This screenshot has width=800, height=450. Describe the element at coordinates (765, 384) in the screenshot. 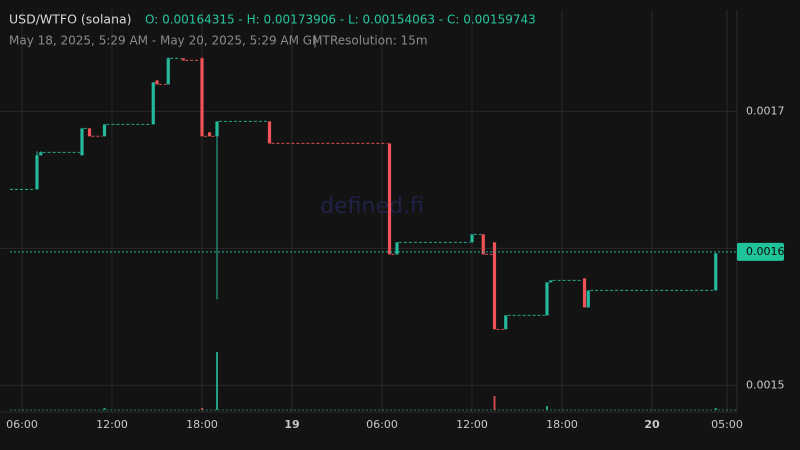

I see `y-tick-label: 0.0015` at that location.